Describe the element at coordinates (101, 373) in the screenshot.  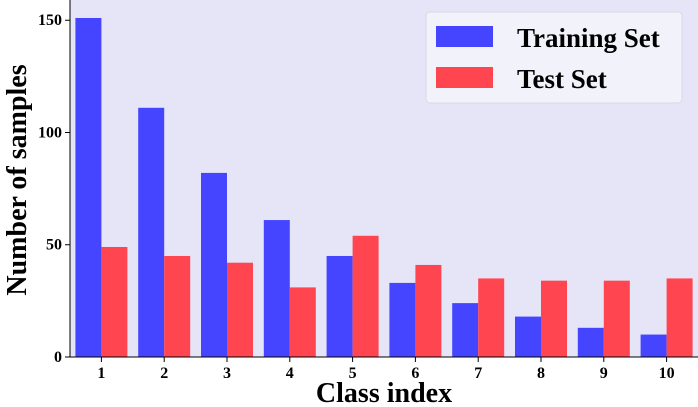
I see `x-tick-label: 1` at that location.